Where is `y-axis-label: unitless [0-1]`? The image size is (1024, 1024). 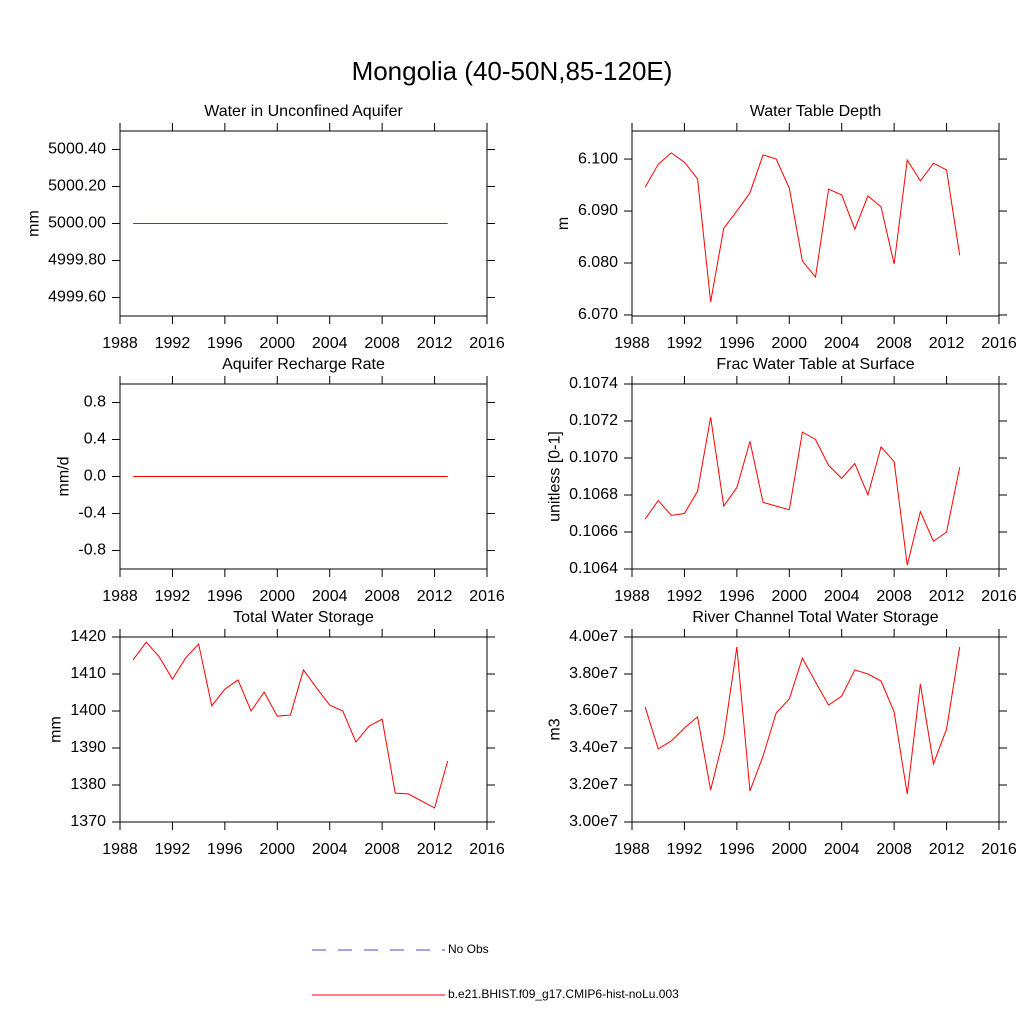 y-axis-label: unitless [0-1] is located at coordinates (554, 476).